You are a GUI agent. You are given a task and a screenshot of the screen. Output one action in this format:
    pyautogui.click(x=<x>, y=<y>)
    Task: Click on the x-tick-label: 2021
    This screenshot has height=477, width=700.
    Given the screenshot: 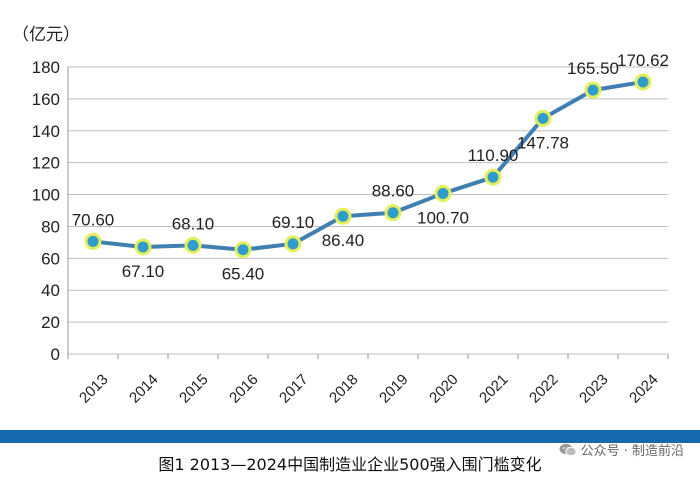 What is the action you would take?
    pyautogui.click(x=494, y=389)
    